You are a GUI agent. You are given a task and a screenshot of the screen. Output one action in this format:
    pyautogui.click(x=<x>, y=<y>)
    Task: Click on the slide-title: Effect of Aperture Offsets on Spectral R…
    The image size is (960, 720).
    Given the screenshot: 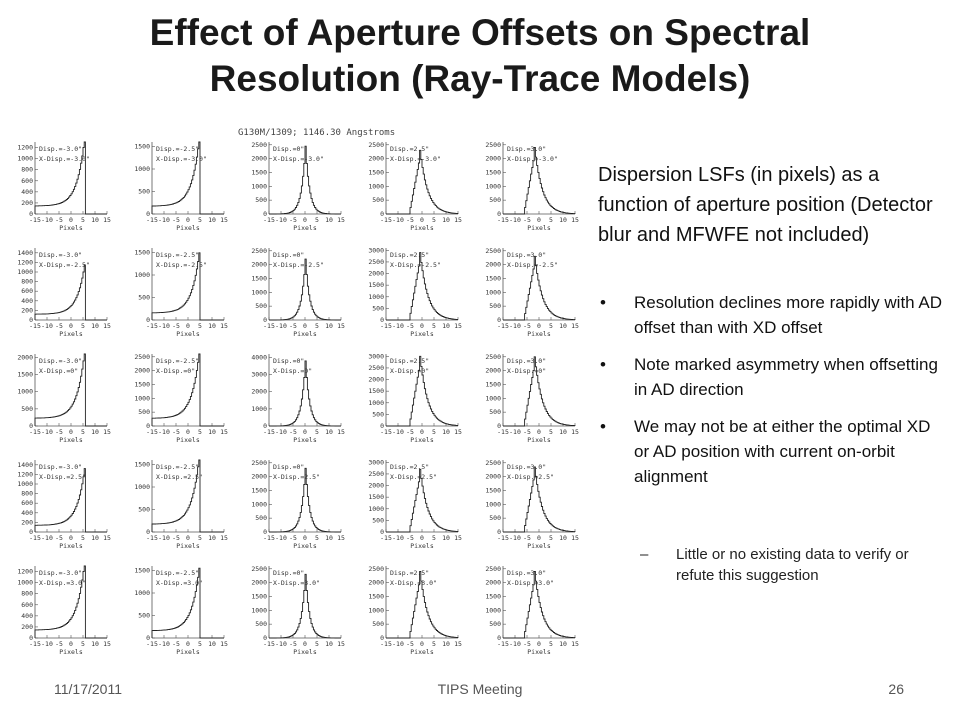 What is the action you would take?
    pyautogui.click(x=480, y=55)
    